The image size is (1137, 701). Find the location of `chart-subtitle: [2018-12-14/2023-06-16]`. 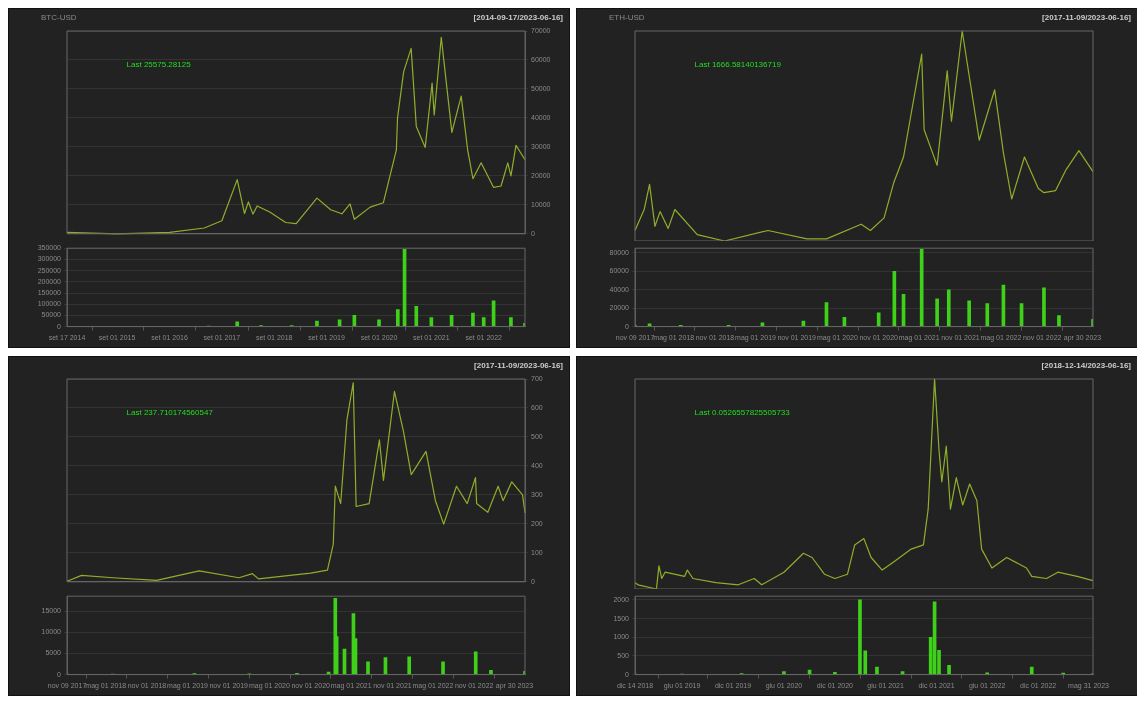

chart-subtitle: [2018-12-14/2023-06-16] is located at coordinates (1086, 366).